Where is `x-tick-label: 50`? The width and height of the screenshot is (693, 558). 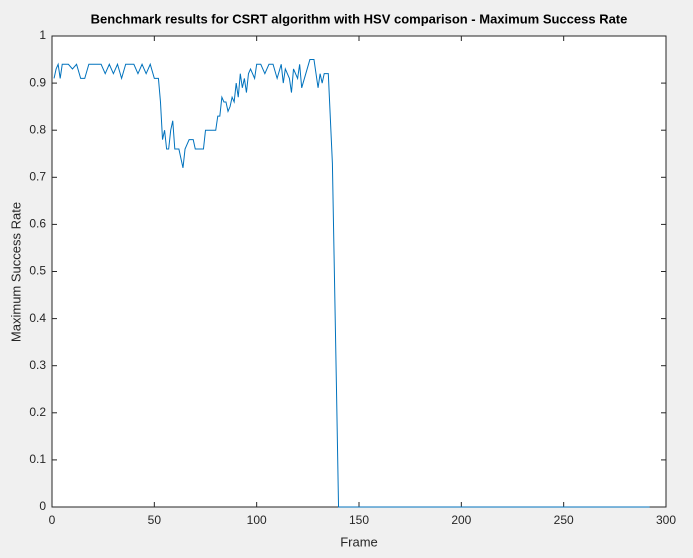 x-tick-label: 50 is located at coordinates (155, 520).